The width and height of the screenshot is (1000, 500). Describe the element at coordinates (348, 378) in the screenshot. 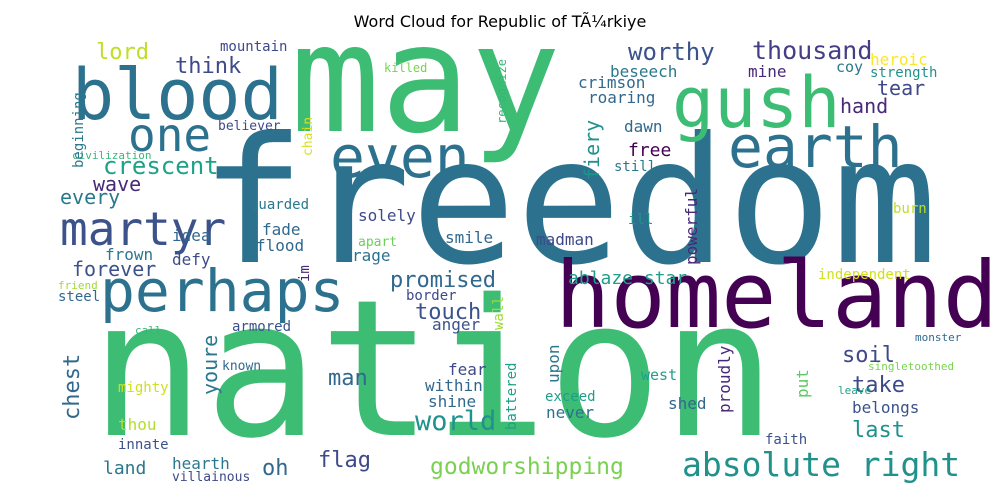

I see `cloud-word: man` at that location.